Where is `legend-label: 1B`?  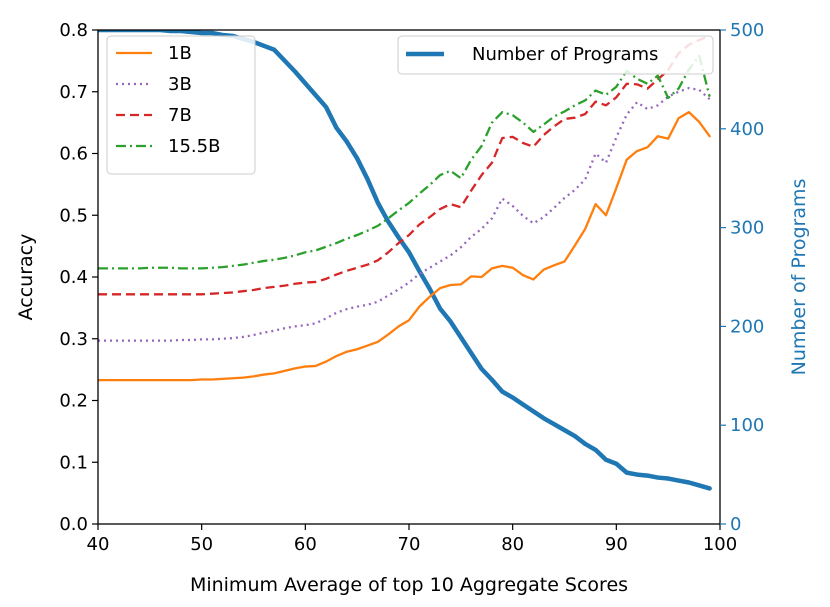
legend-label: 1B is located at coordinates (180, 53).